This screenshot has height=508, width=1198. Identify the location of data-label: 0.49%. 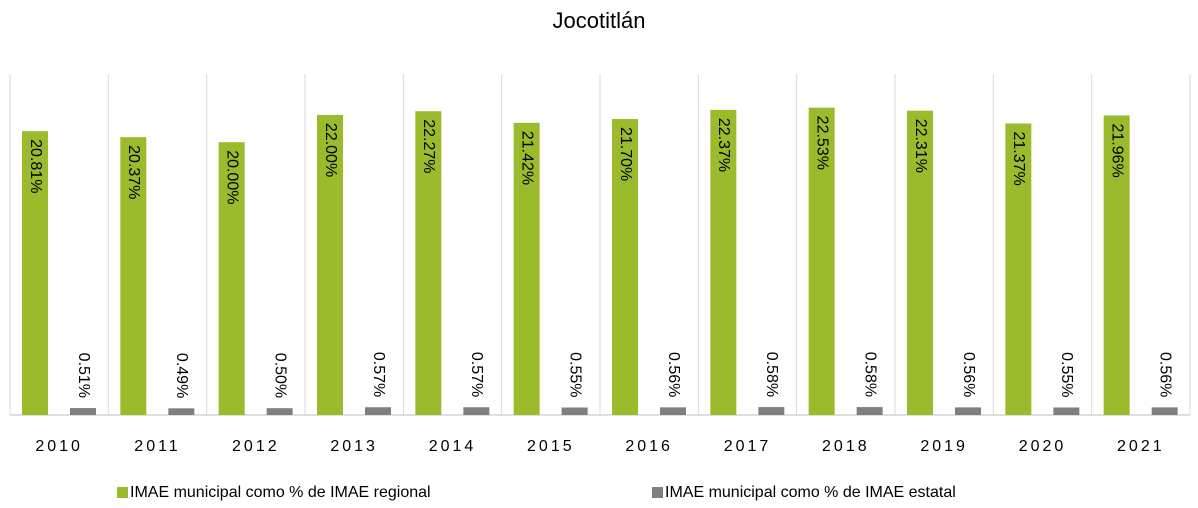
(181, 375).